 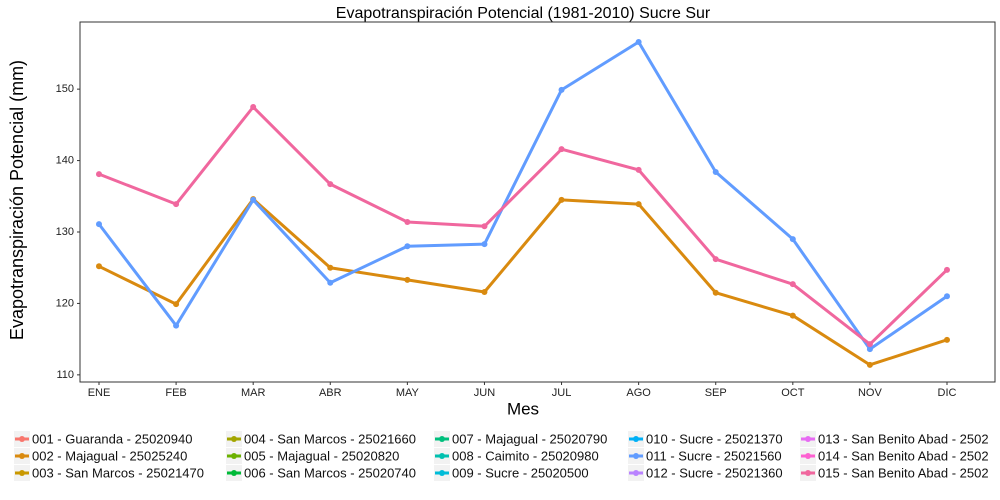 I want to click on legend-label: 010 - Sucre - 25021370, so click(x=714, y=438).